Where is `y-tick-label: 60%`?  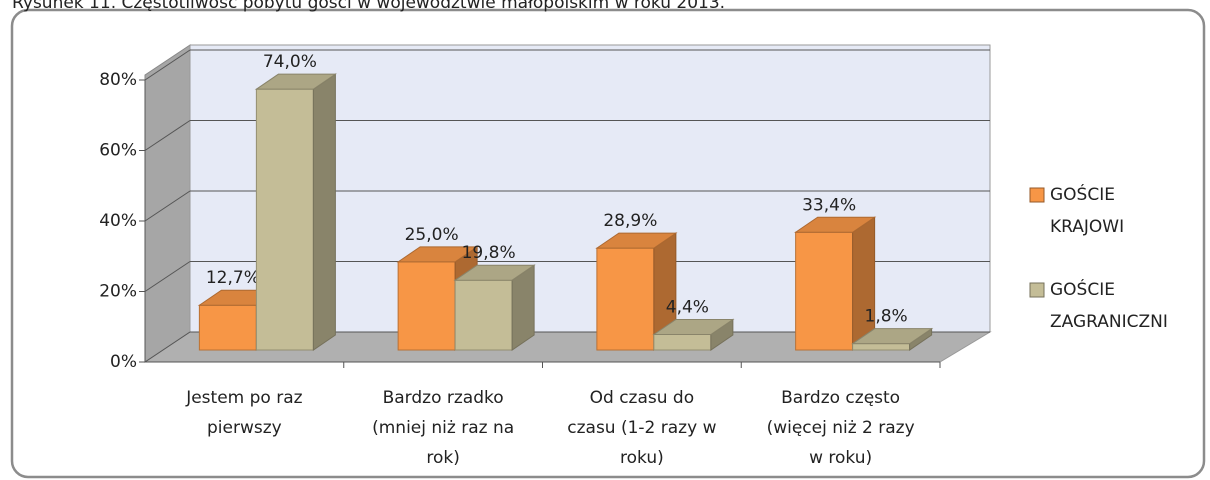
y-tick-label: 60% is located at coordinates (118, 151).